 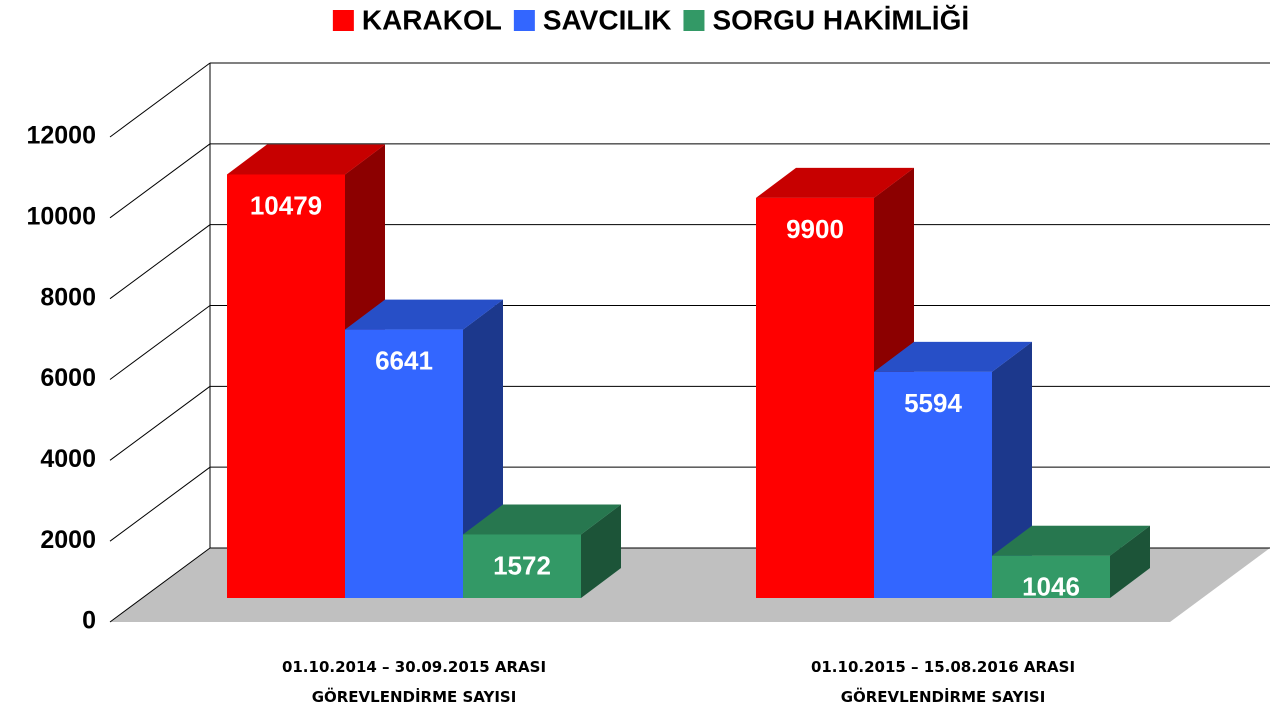 What do you see at coordinates (68, 378) in the screenshot?
I see `y-tick-label: 6000` at bounding box center [68, 378].